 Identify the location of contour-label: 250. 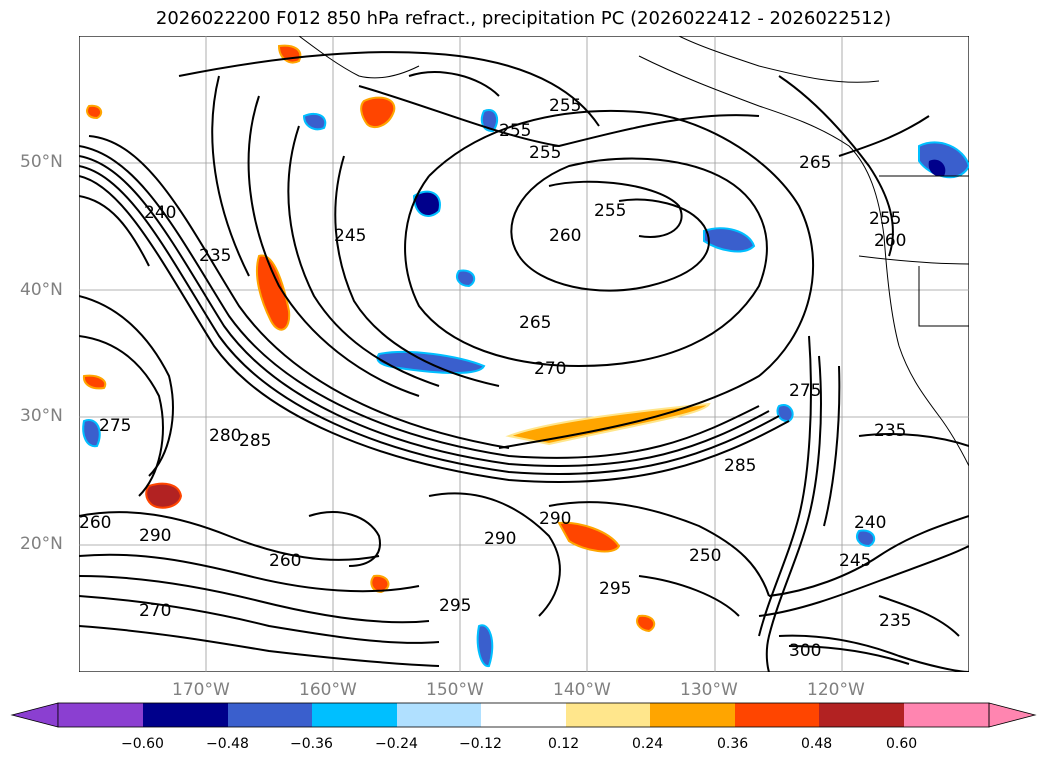
(705, 556).